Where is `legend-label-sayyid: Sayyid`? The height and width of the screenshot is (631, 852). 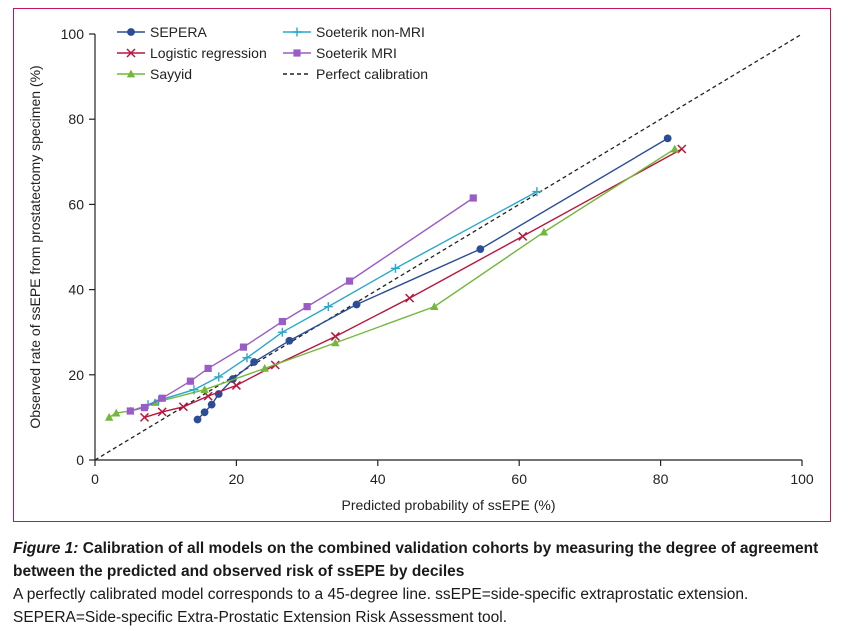 legend-label-sayyid: Sayyid is located at coordinates (171, 74).